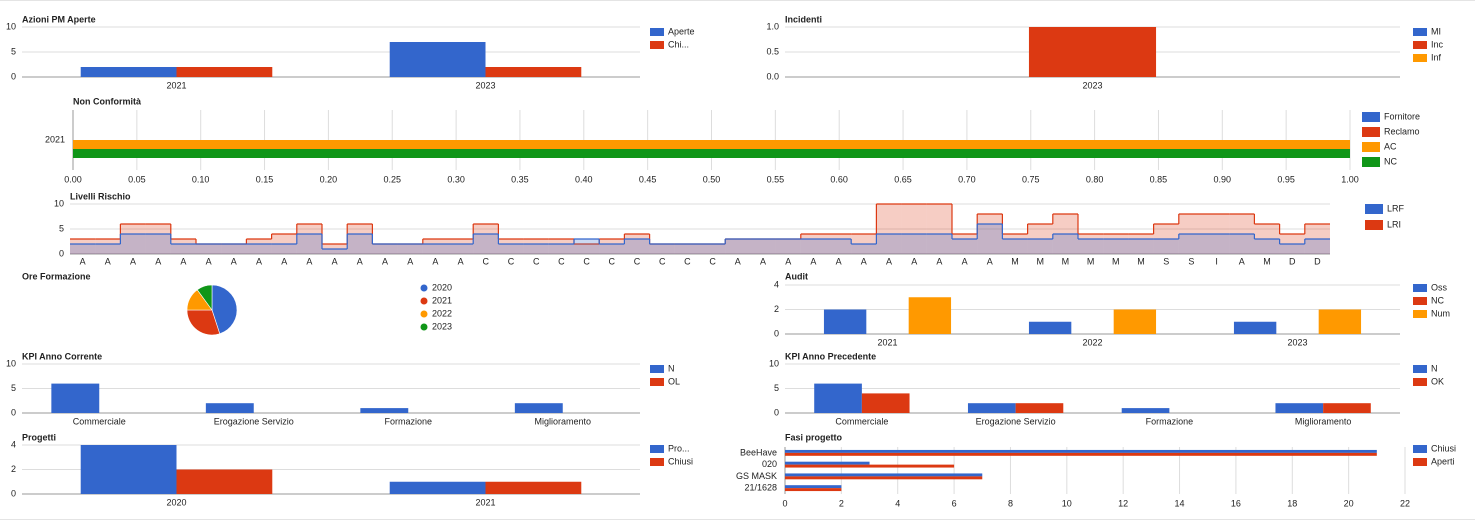 The width and height of the screenshot is (1475, 525). Describe the element at coordinates (1434, 368) in the screenshot. I see `legend-label: N` at that location.